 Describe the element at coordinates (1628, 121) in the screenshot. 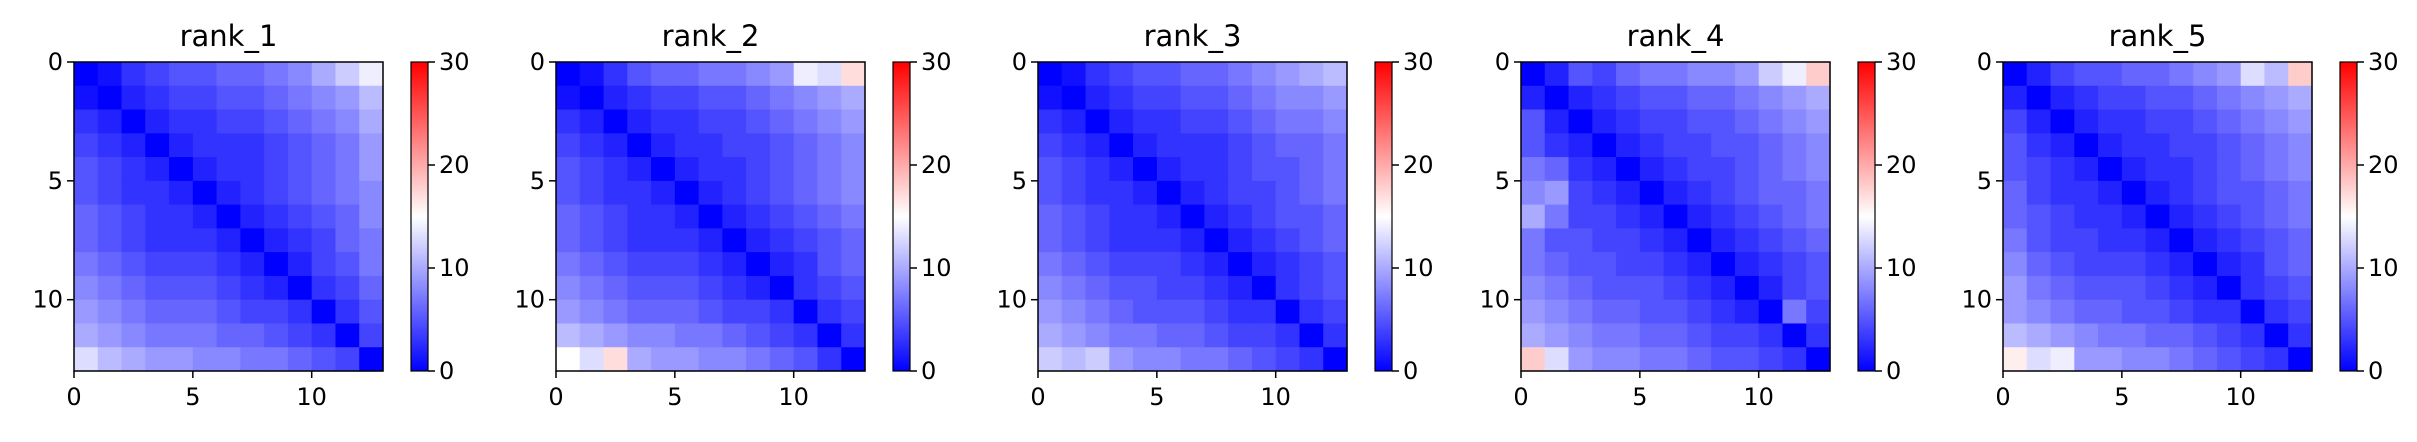

I see `heatmap-cell-r2-c4` at that location.